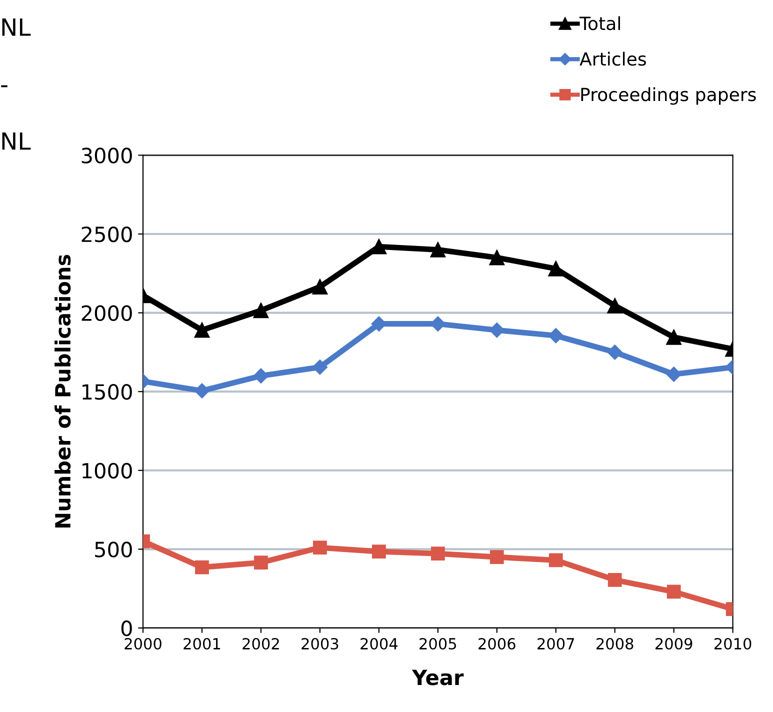 This screenshot has height=712, width=773. Describe the element at coordinates (556, 644) in the screenshot. I see `x-tick-label: 2007` at that location.